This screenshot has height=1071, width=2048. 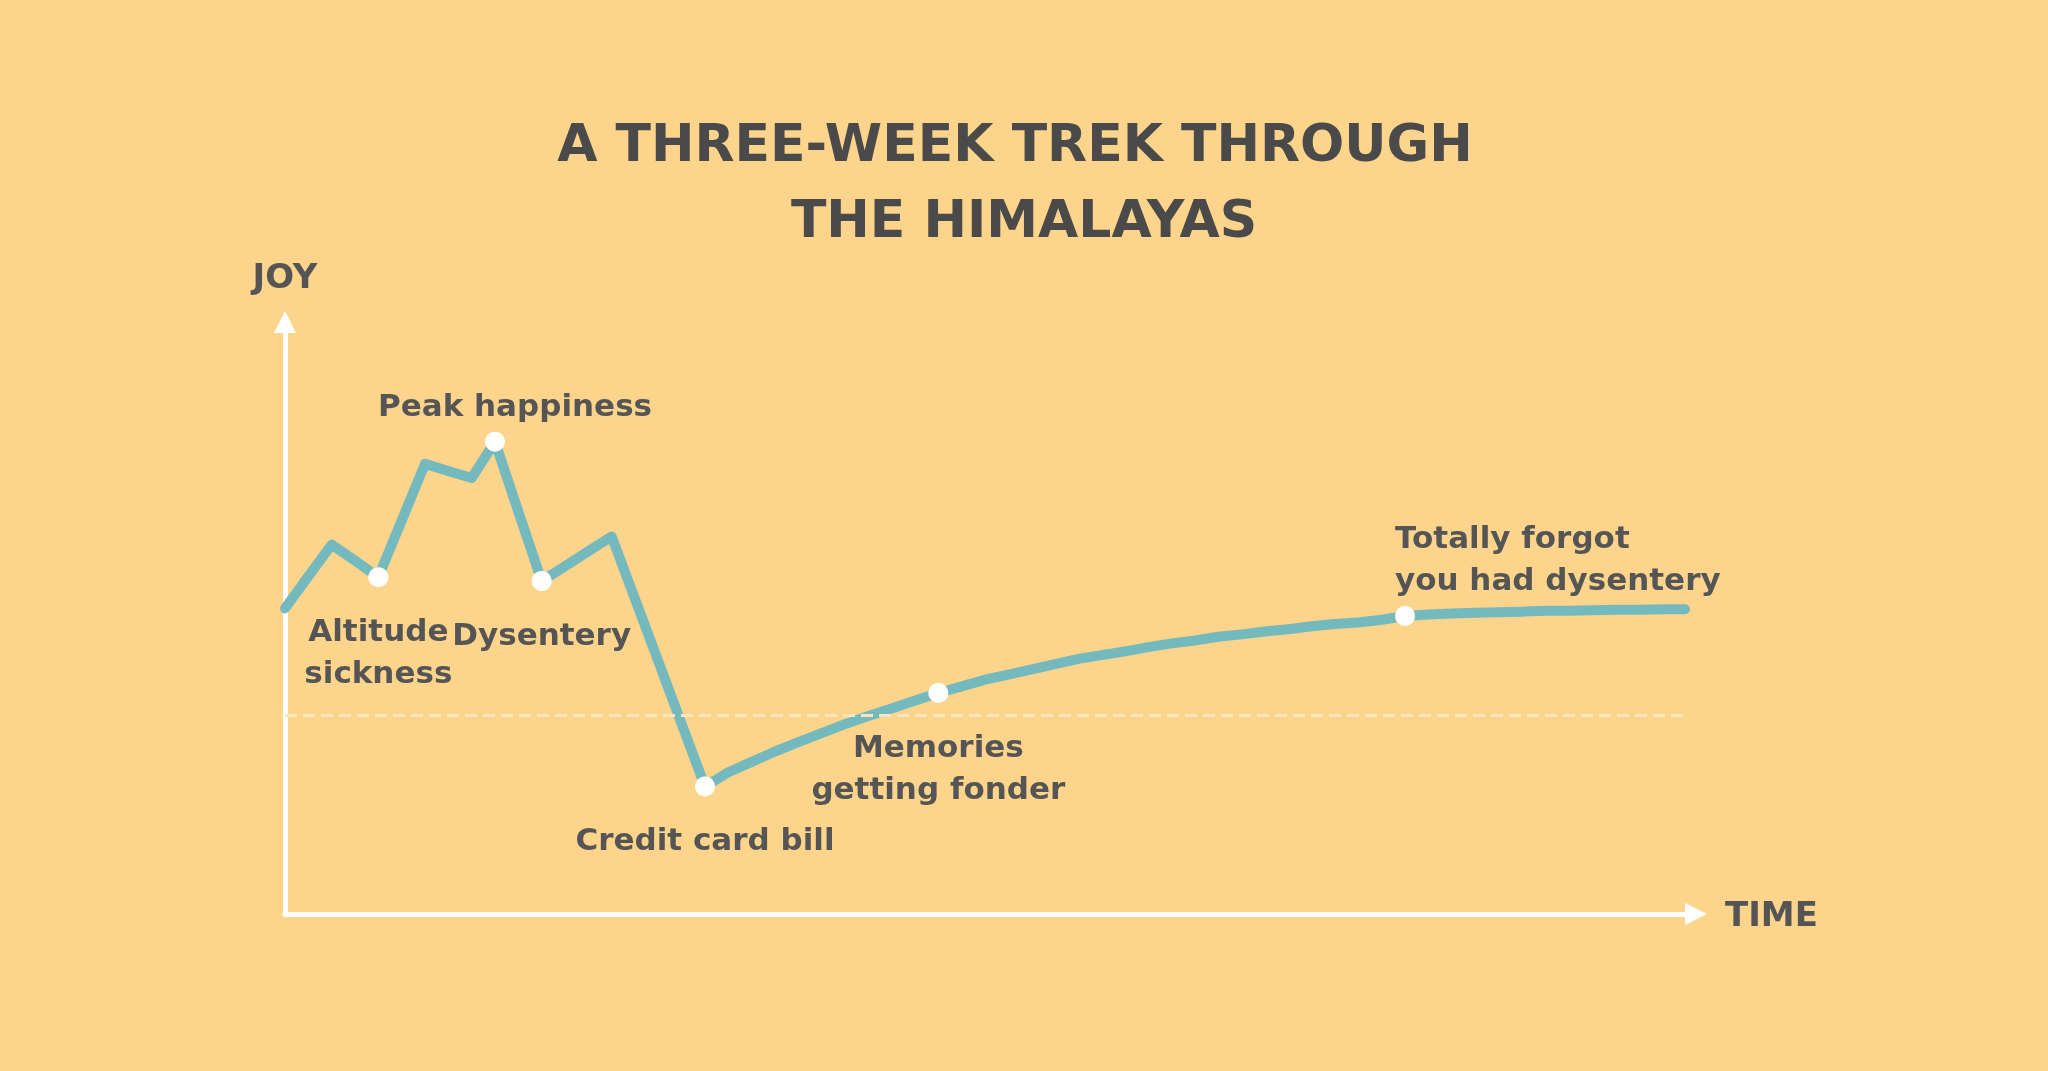 What do you see at coordinates (378, 651) in the screenshot?
I see `annotation: Altitude sickness` at bounding box center [378, 651].